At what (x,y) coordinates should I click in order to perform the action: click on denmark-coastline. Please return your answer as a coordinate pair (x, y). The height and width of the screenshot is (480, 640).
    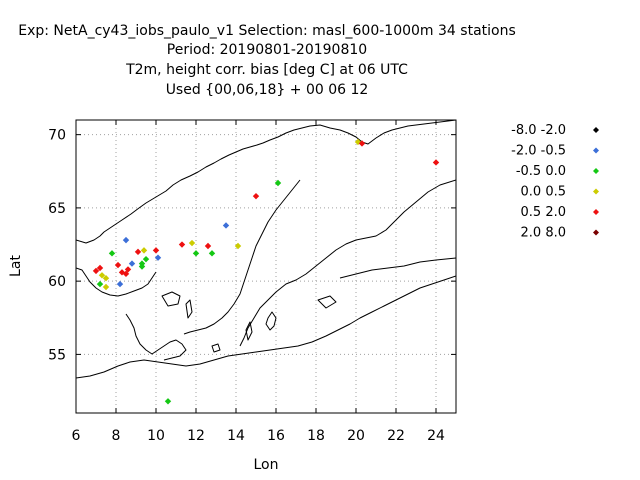
    Looking at the image, I should click on (156, 337).